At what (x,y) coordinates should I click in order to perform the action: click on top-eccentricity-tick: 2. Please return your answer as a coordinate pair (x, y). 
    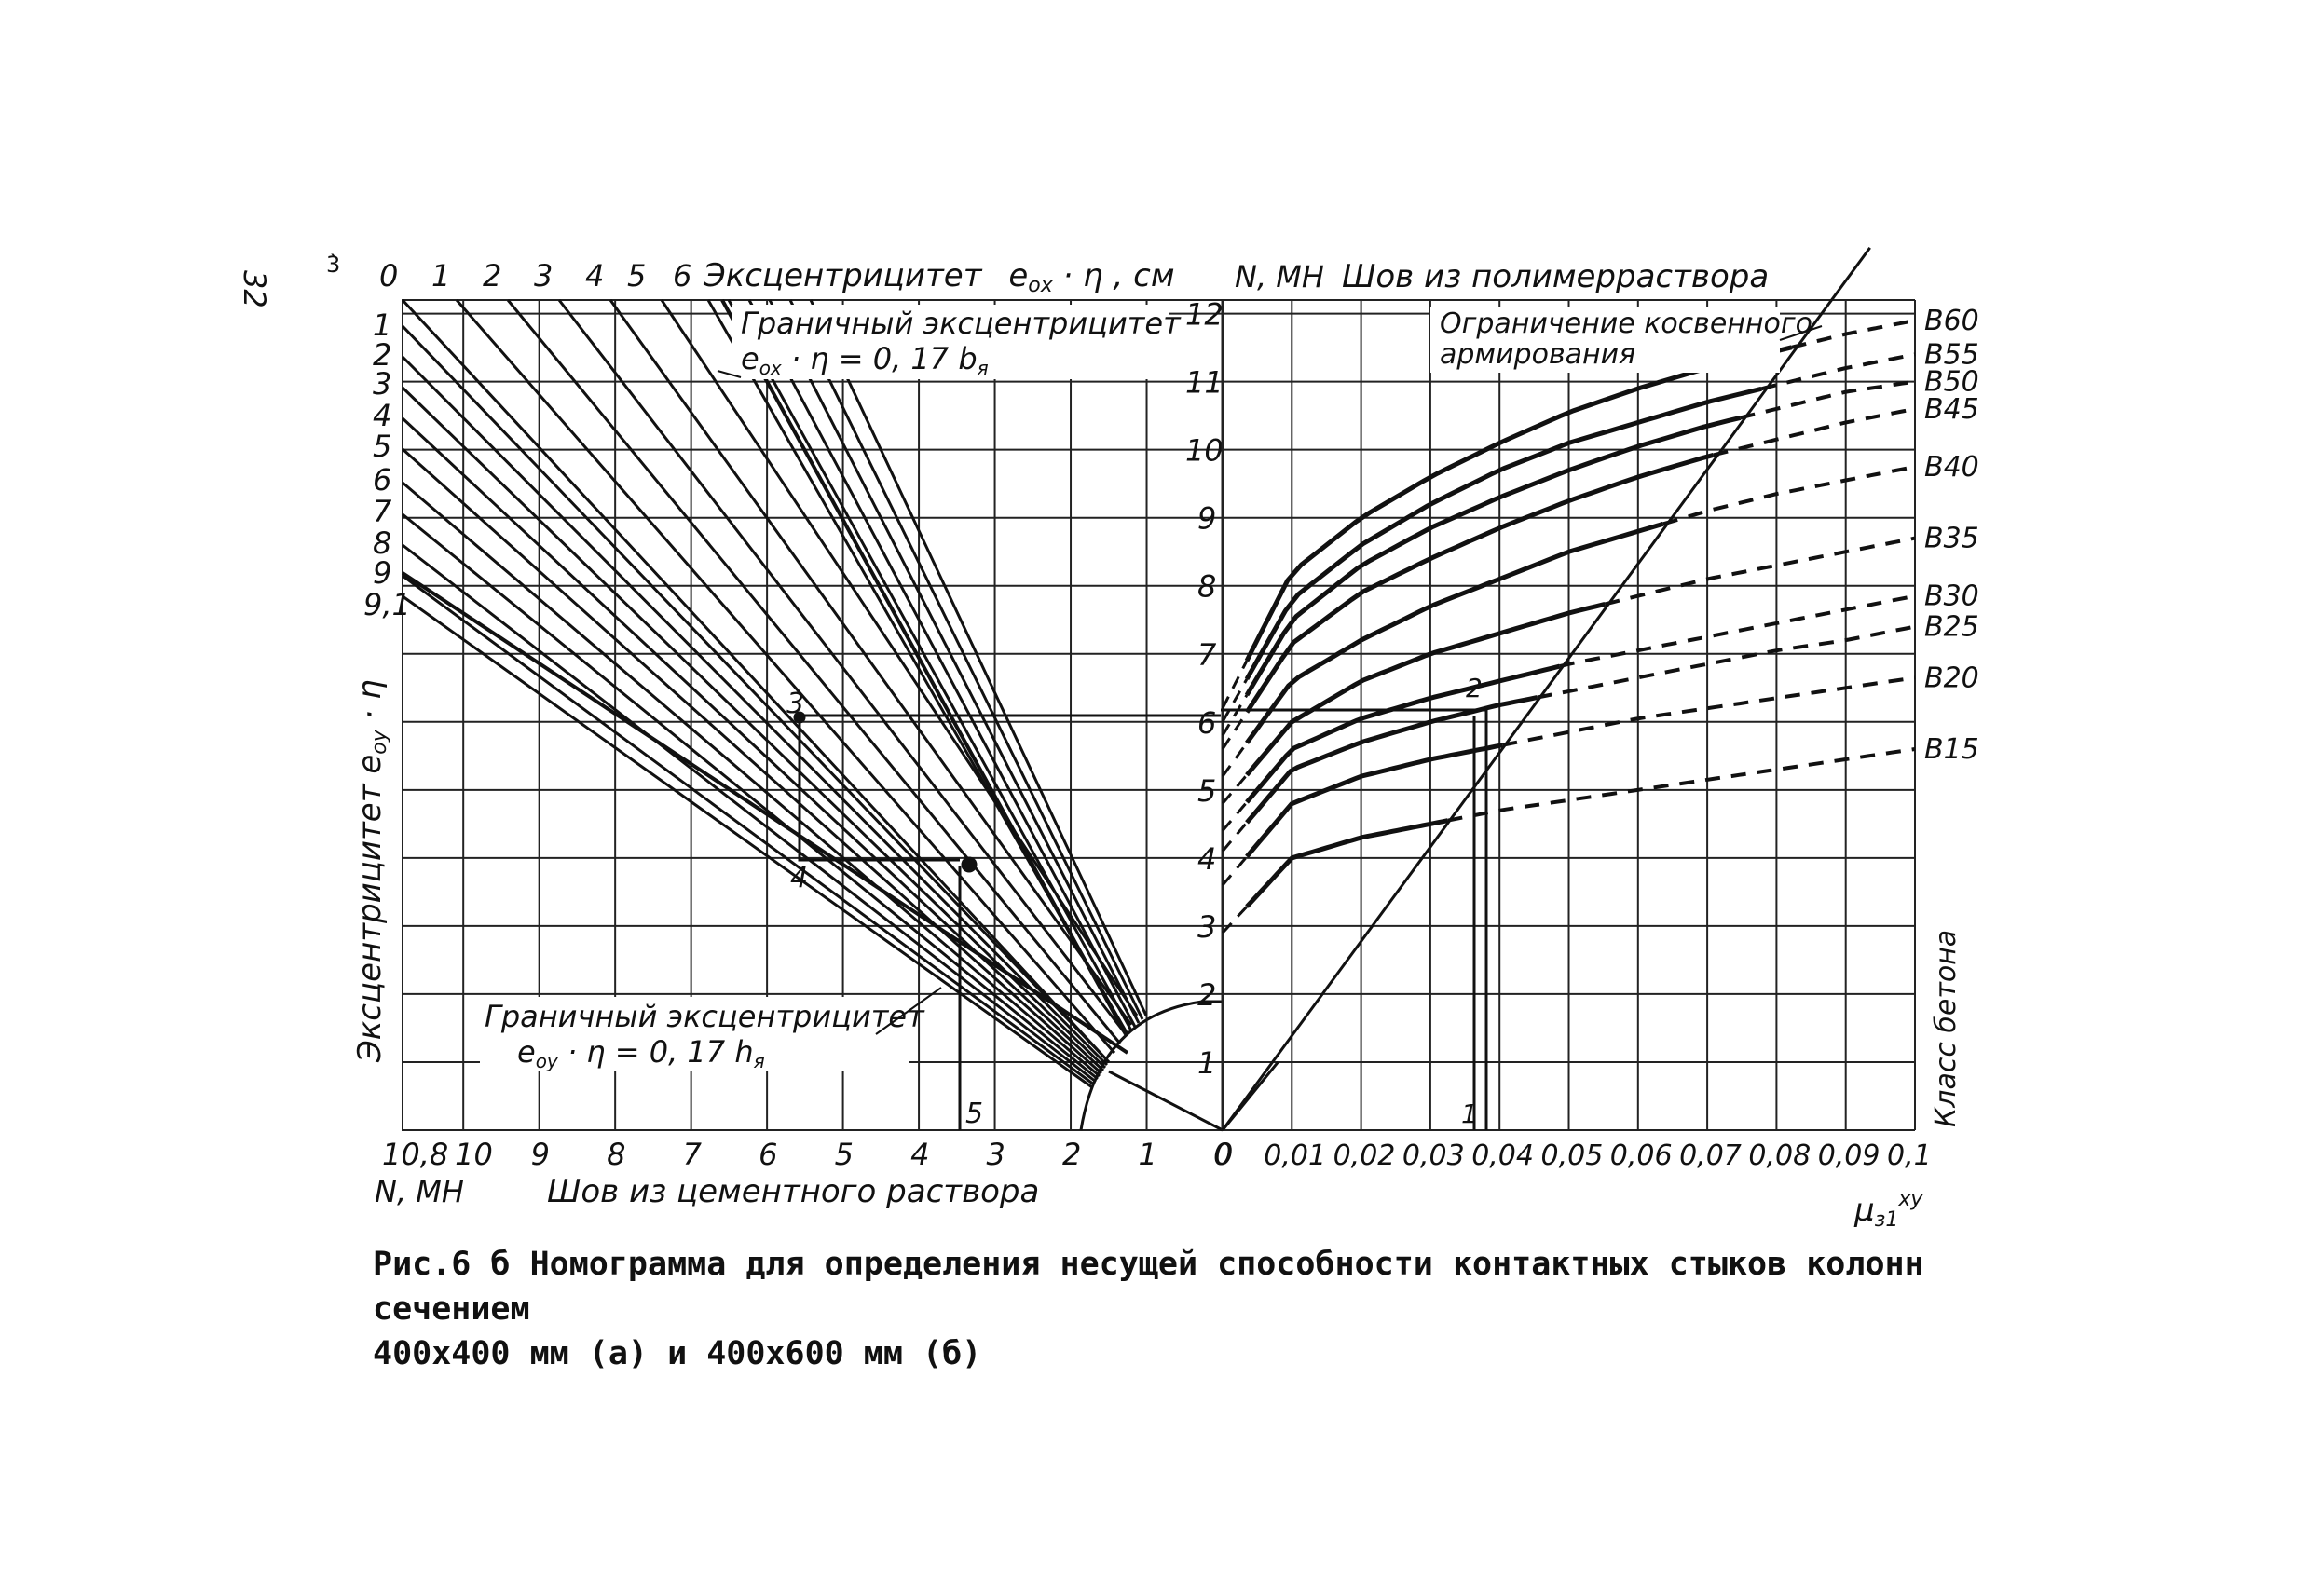
    Looking at the image, I should click on (492, 275).